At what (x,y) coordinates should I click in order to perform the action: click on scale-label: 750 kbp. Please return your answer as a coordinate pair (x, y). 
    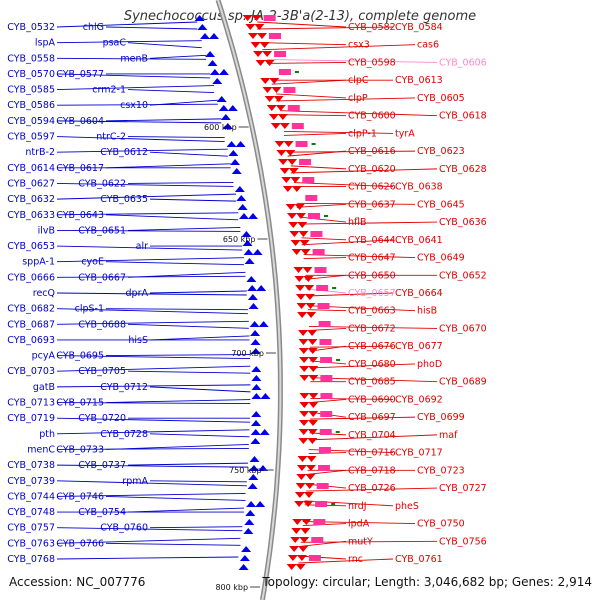
    Looking at the image, I should click on (245, 470).